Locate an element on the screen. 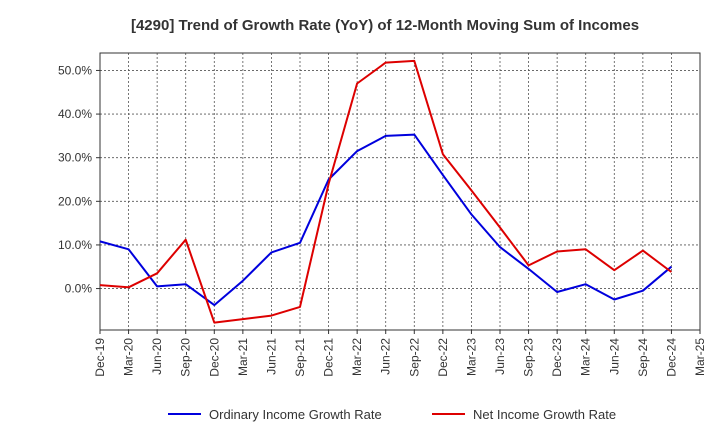 The width and height of the screenshot is (720, 440). x-tick-label: Dec-22 is located at coordinates (443, 357).